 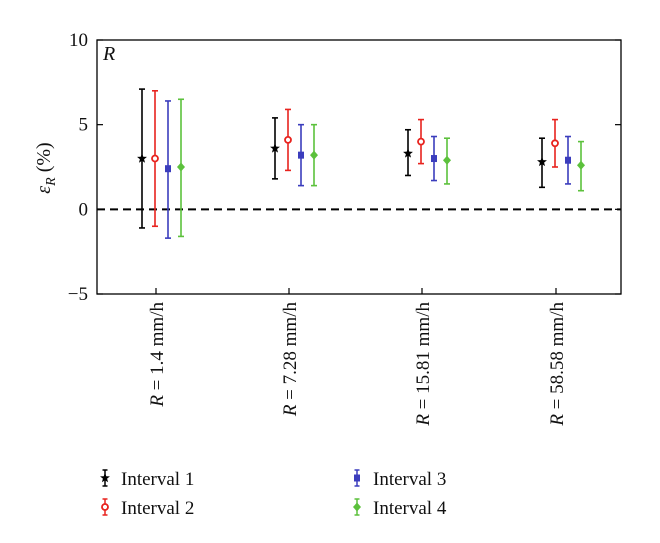 What do you see at coordinates (290, 360) in the screenshot?
I see `x-category-label: R = 7.28 mm/h` at bounding box center [290, 360].